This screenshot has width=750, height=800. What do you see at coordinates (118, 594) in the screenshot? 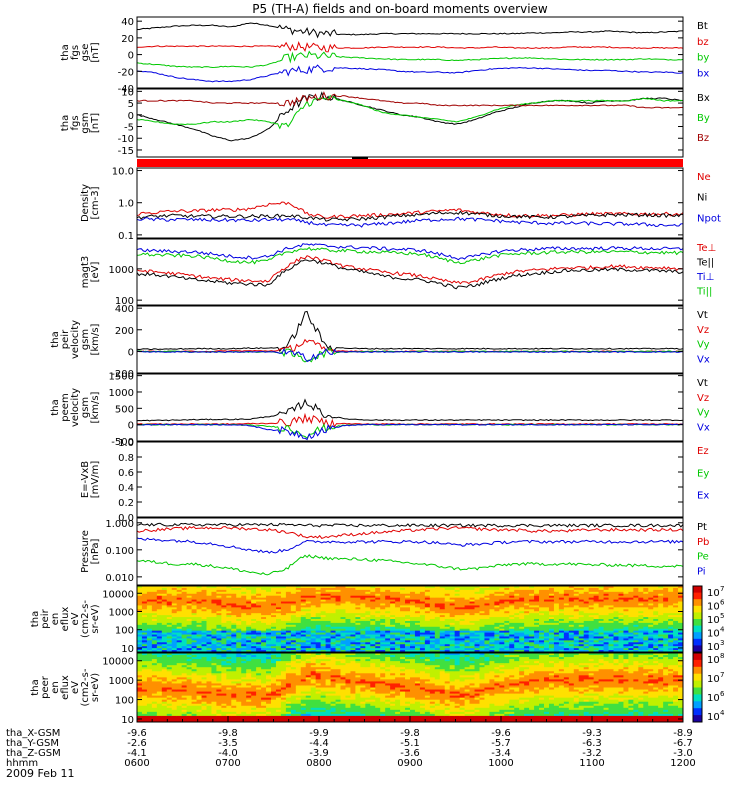
I see `y-tick-label: 10000` at bounding box center [118, 594].